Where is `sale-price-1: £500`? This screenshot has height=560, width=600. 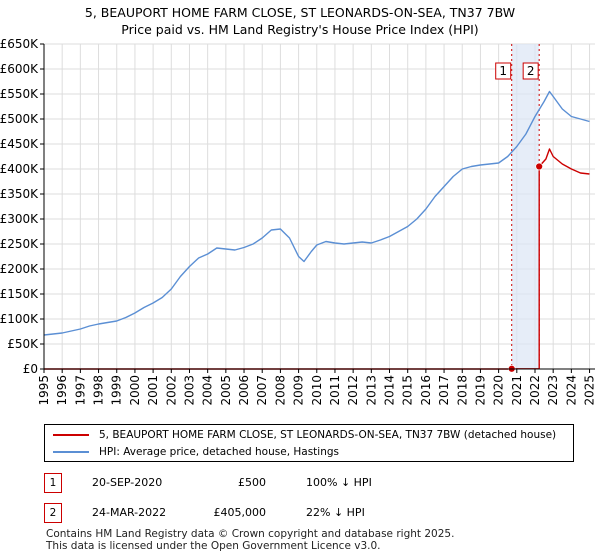 sale-price-1: £500 is located at coordinates (252, 482).